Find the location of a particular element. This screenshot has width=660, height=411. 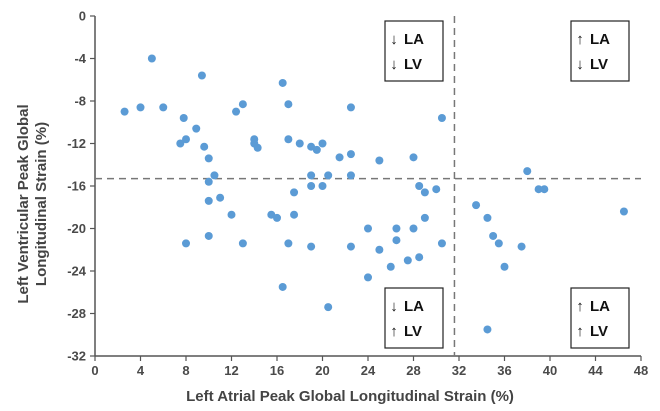

y-tick-label: -32 is located at coordinates (76, 356).